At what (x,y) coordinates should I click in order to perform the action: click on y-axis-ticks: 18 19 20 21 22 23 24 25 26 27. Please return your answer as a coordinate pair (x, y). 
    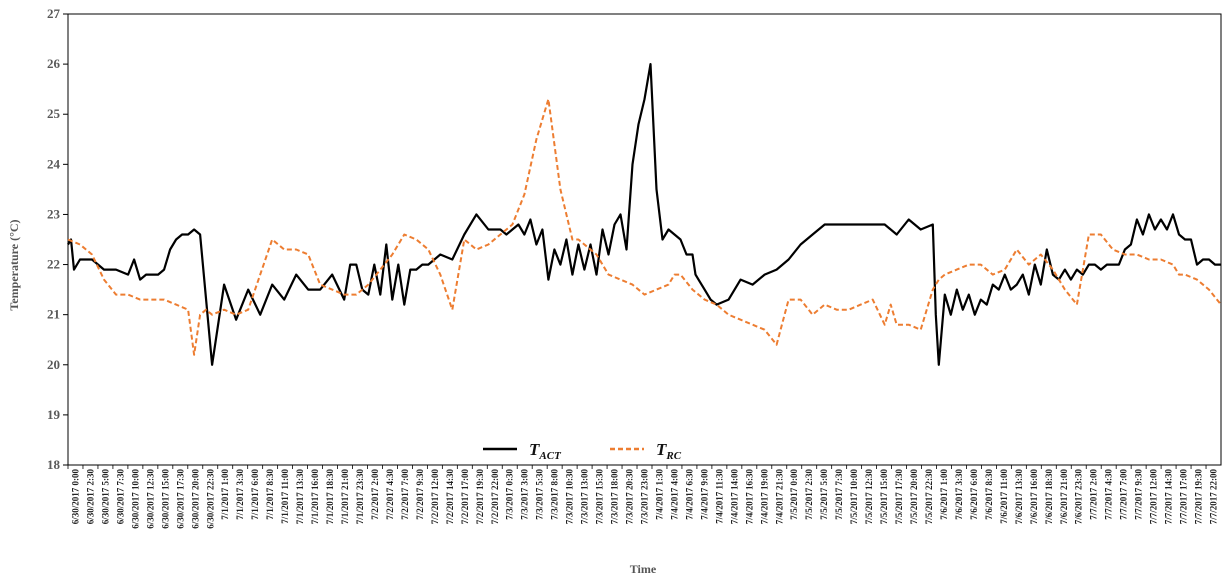
    Looking at the image, I should click on (57, 239).